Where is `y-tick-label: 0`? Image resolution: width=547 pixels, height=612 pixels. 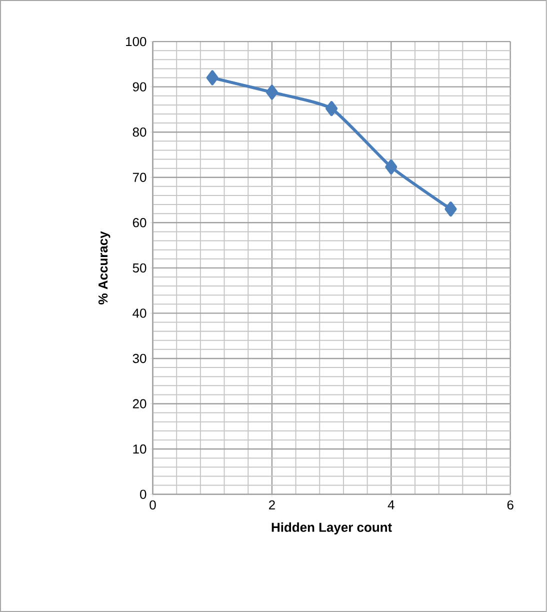
y-tick-label: 0 is located at coordinates (143, 494).